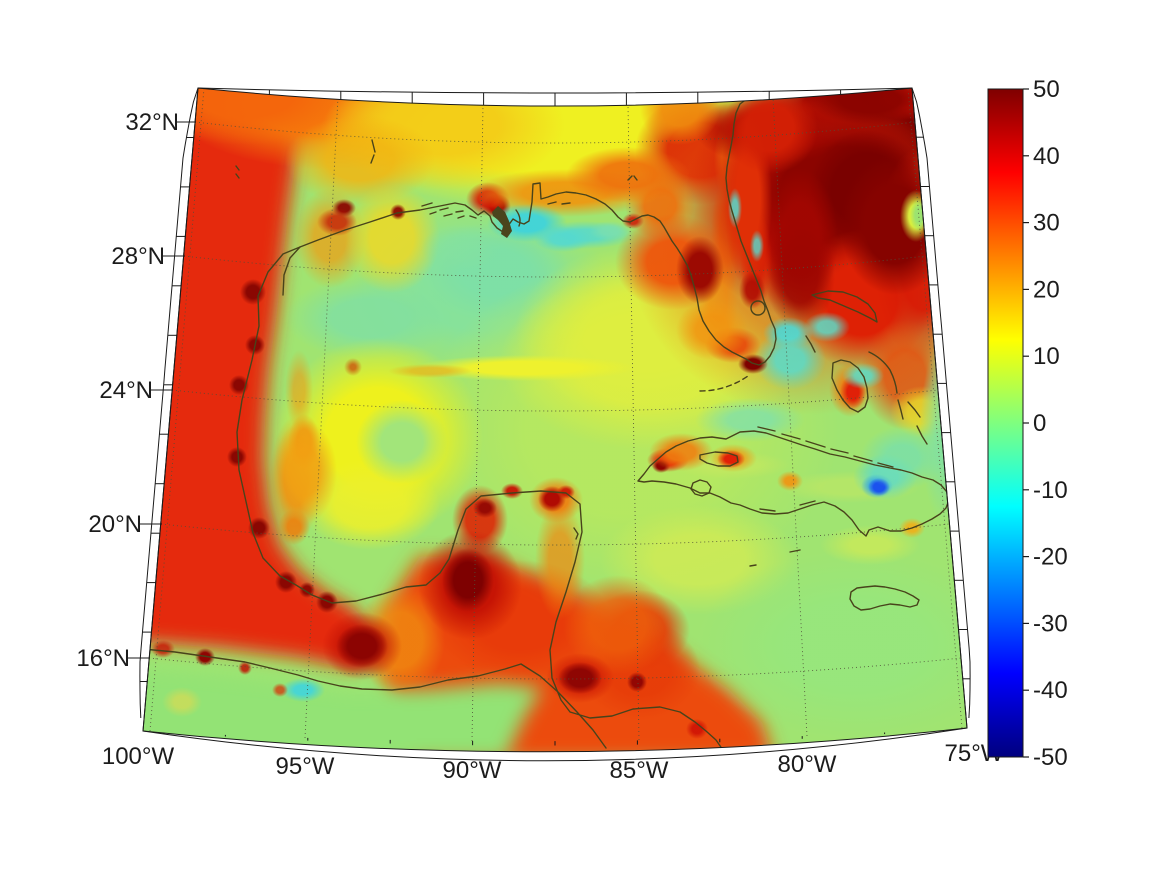 The image size is (1167, 875). What do you see at coordinates (1050, 757) in the screenshot?
I see `svg-text: -50` at bounding box center [1050, 757].